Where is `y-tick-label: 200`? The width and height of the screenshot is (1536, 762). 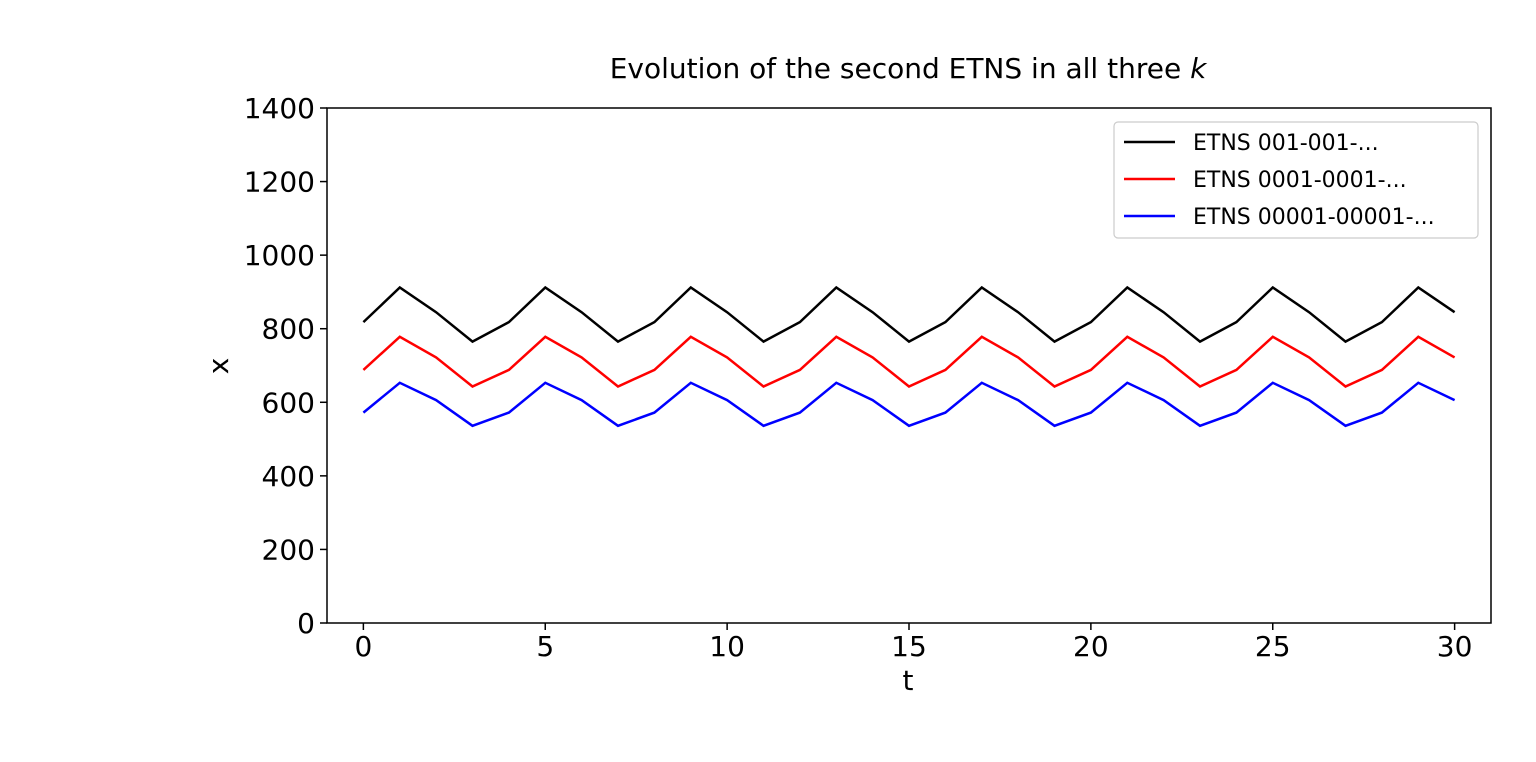 y-tick-label: 200 is located at coordinates (288, 549).